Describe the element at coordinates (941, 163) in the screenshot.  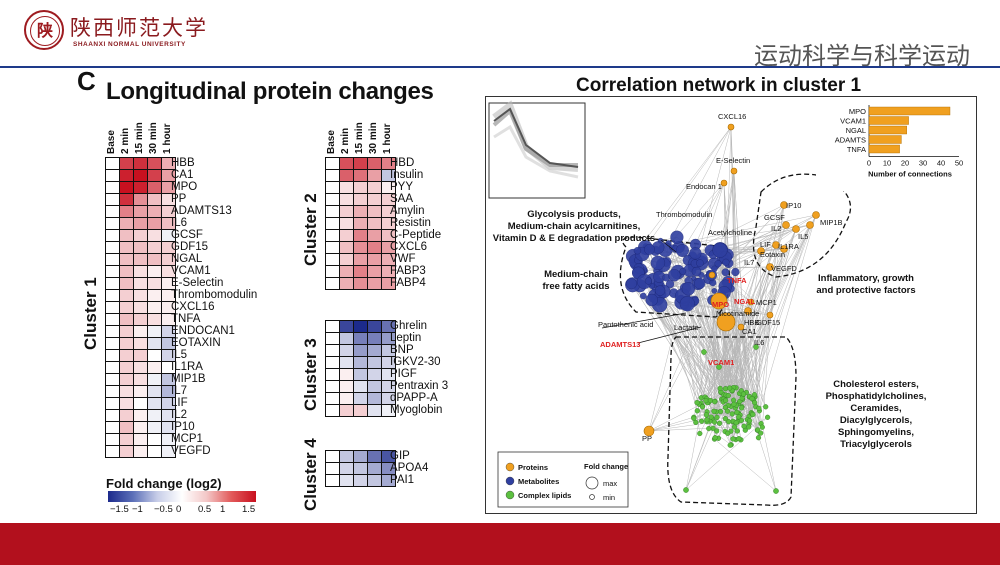
I see `bar-tick-label: 40` at that location.